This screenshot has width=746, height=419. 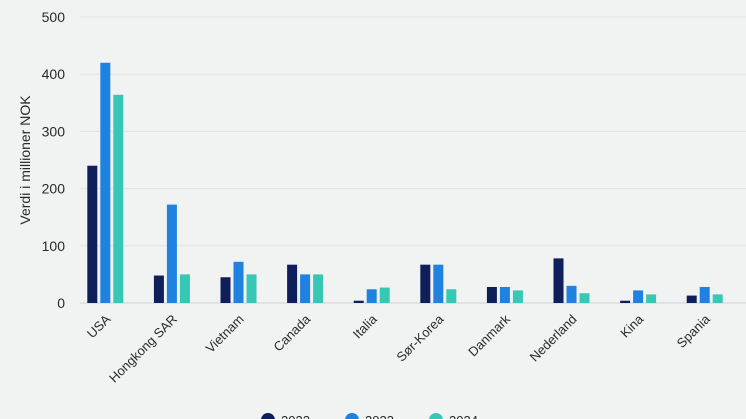 I want to click on legend-label: 2023, so click(x=379, y=416).